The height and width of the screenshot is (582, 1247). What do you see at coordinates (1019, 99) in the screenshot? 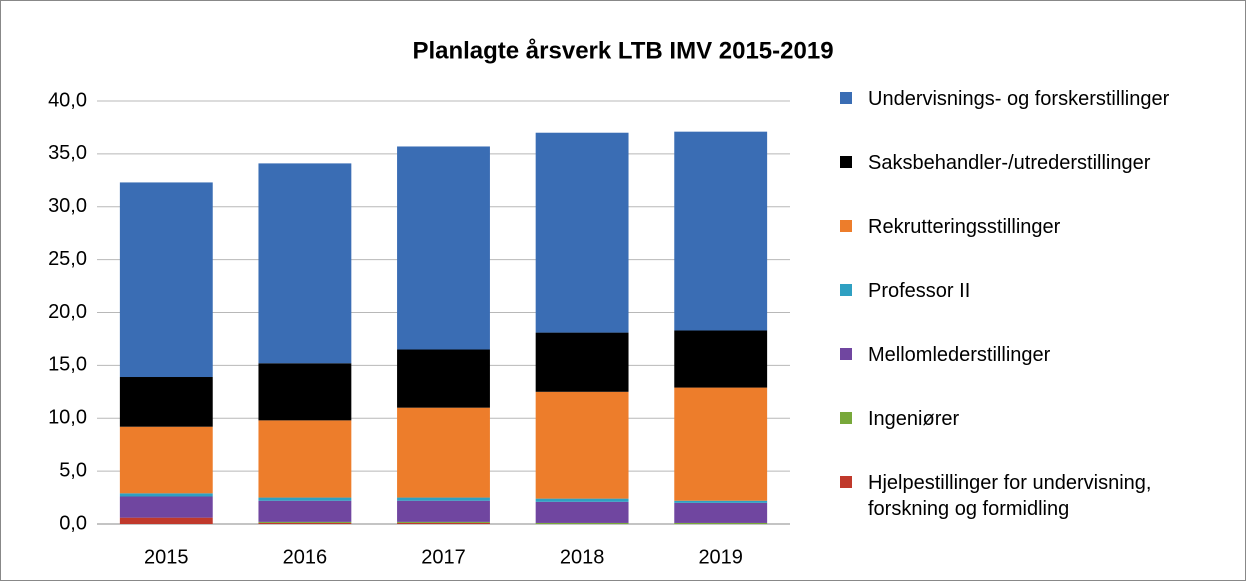
I see `legend-label: Undervisnings- og forskerstillinger` at bounding box center [1019, 99].